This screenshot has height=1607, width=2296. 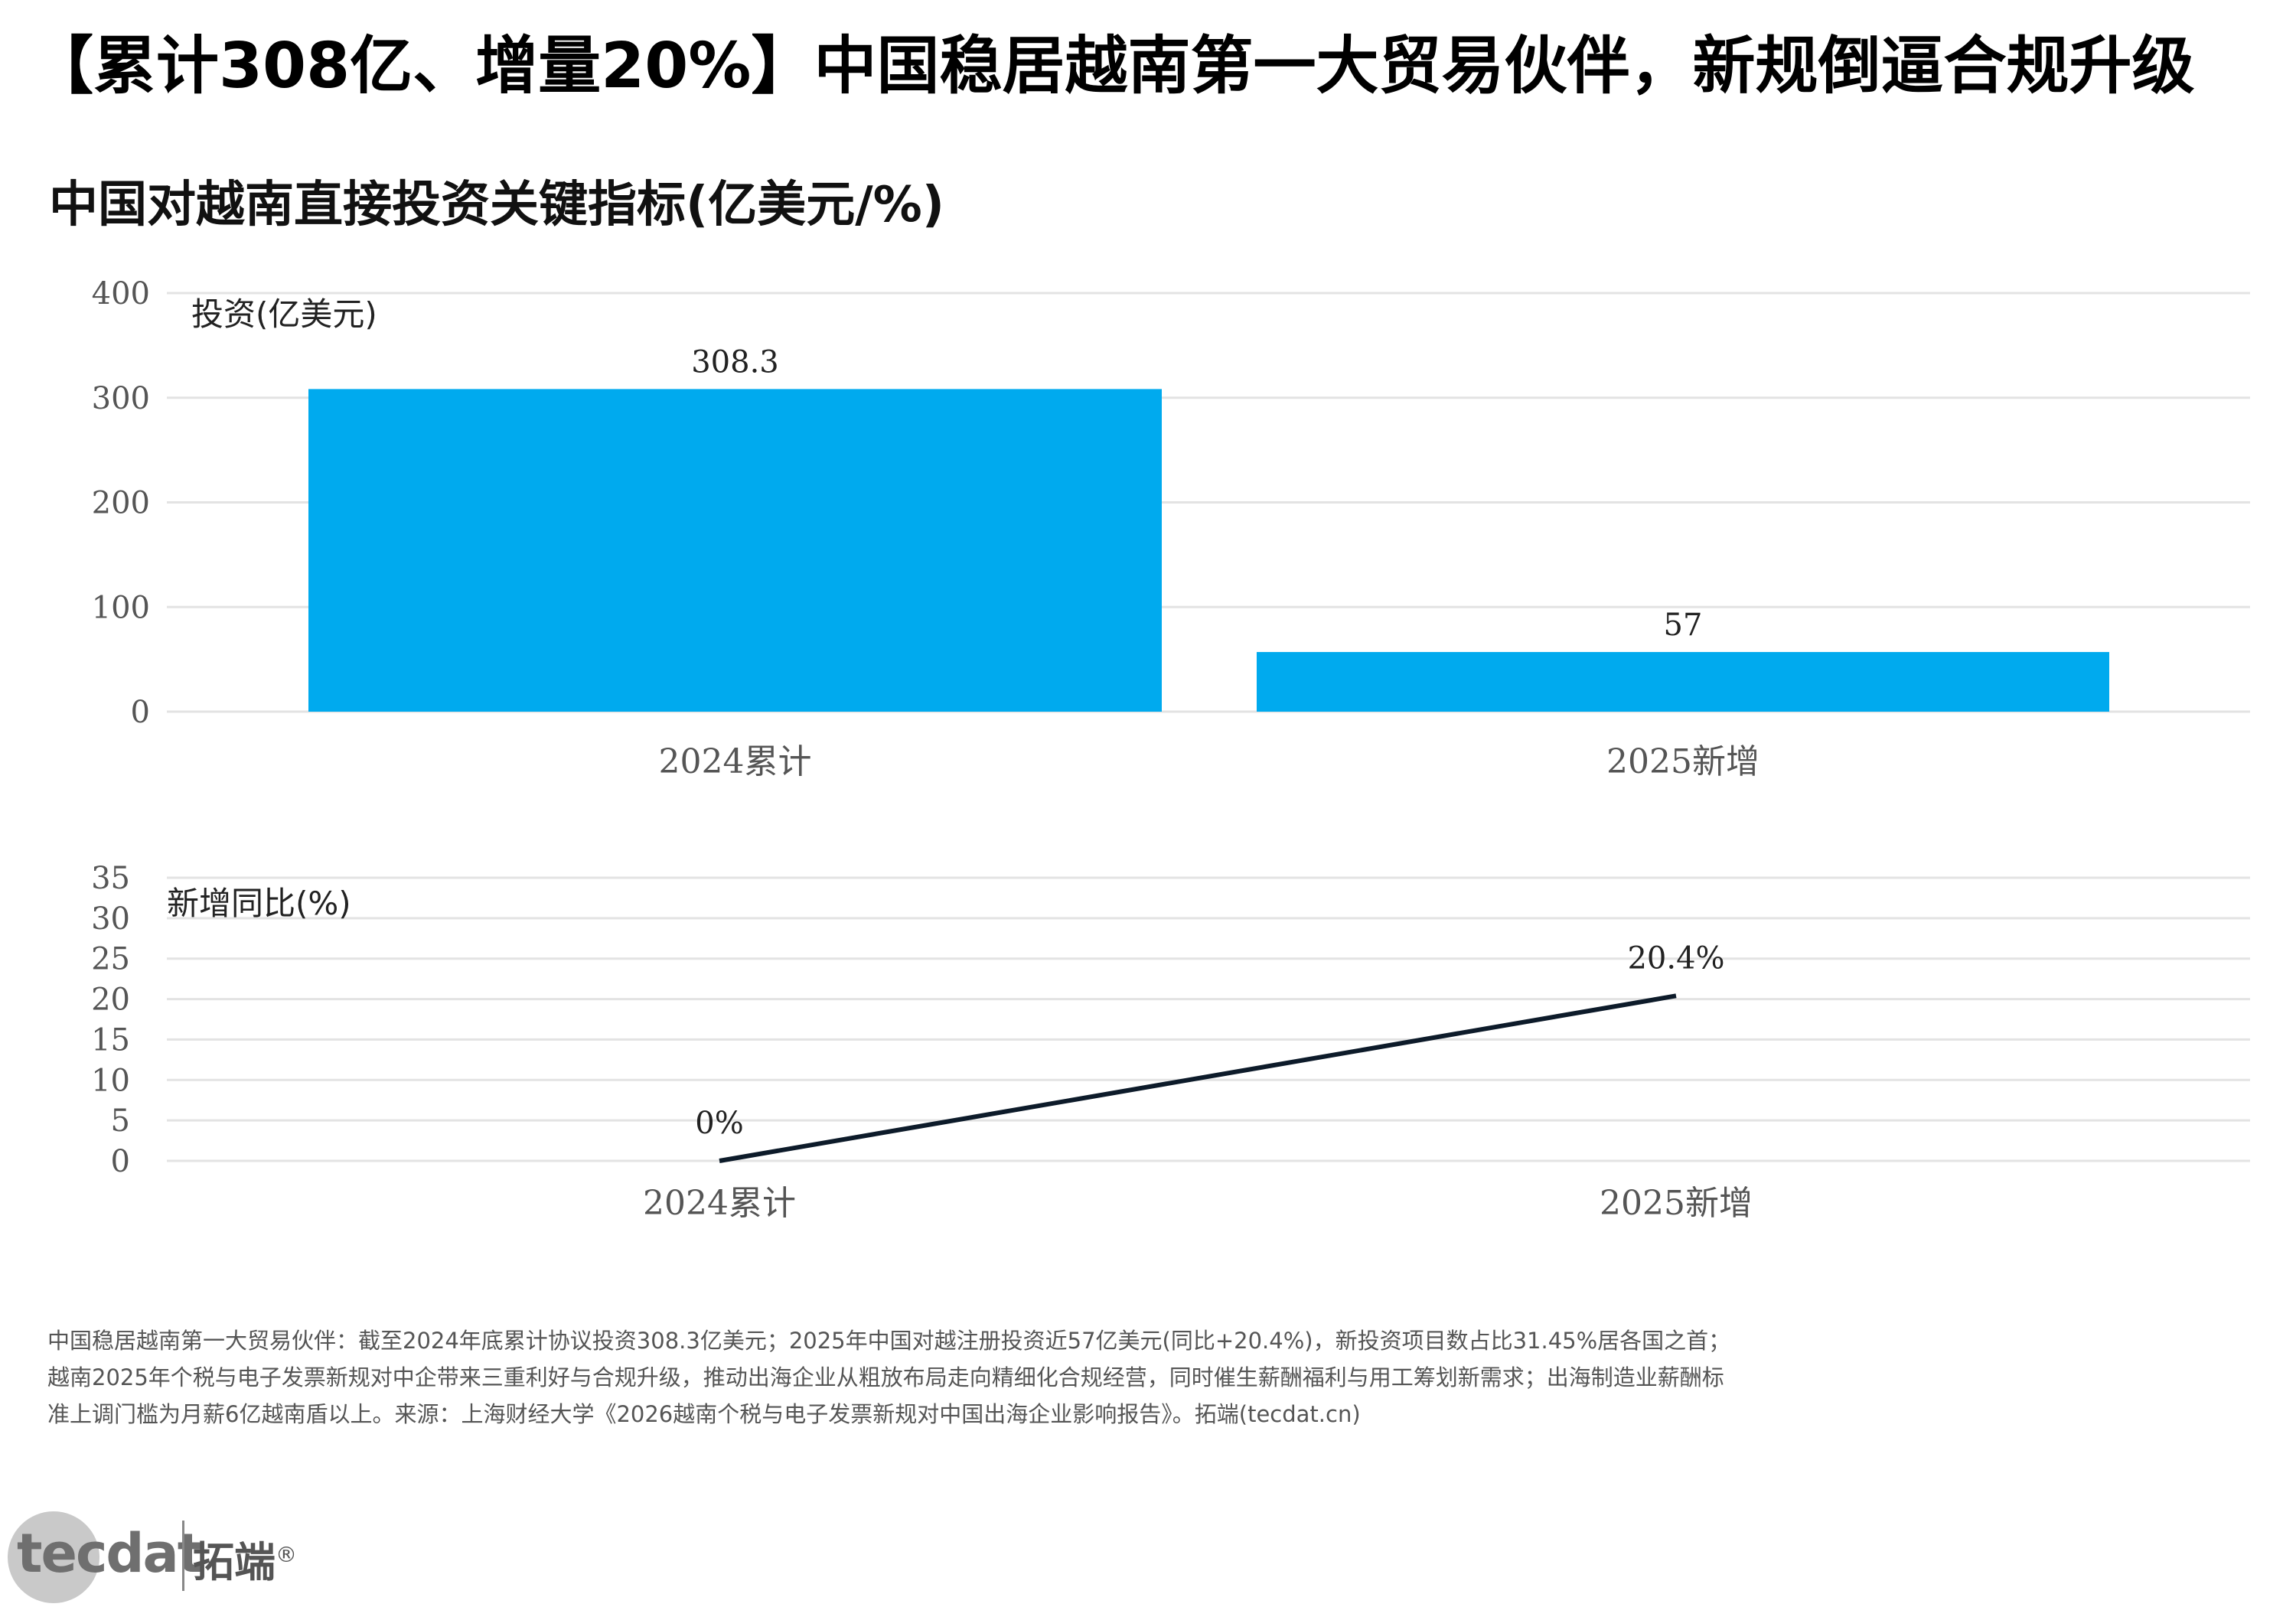 What do you see at coordinates (284, 314) in the screenshot?
I see `panel-title: 投资(亿美元)` at bounding box center [284, 314].